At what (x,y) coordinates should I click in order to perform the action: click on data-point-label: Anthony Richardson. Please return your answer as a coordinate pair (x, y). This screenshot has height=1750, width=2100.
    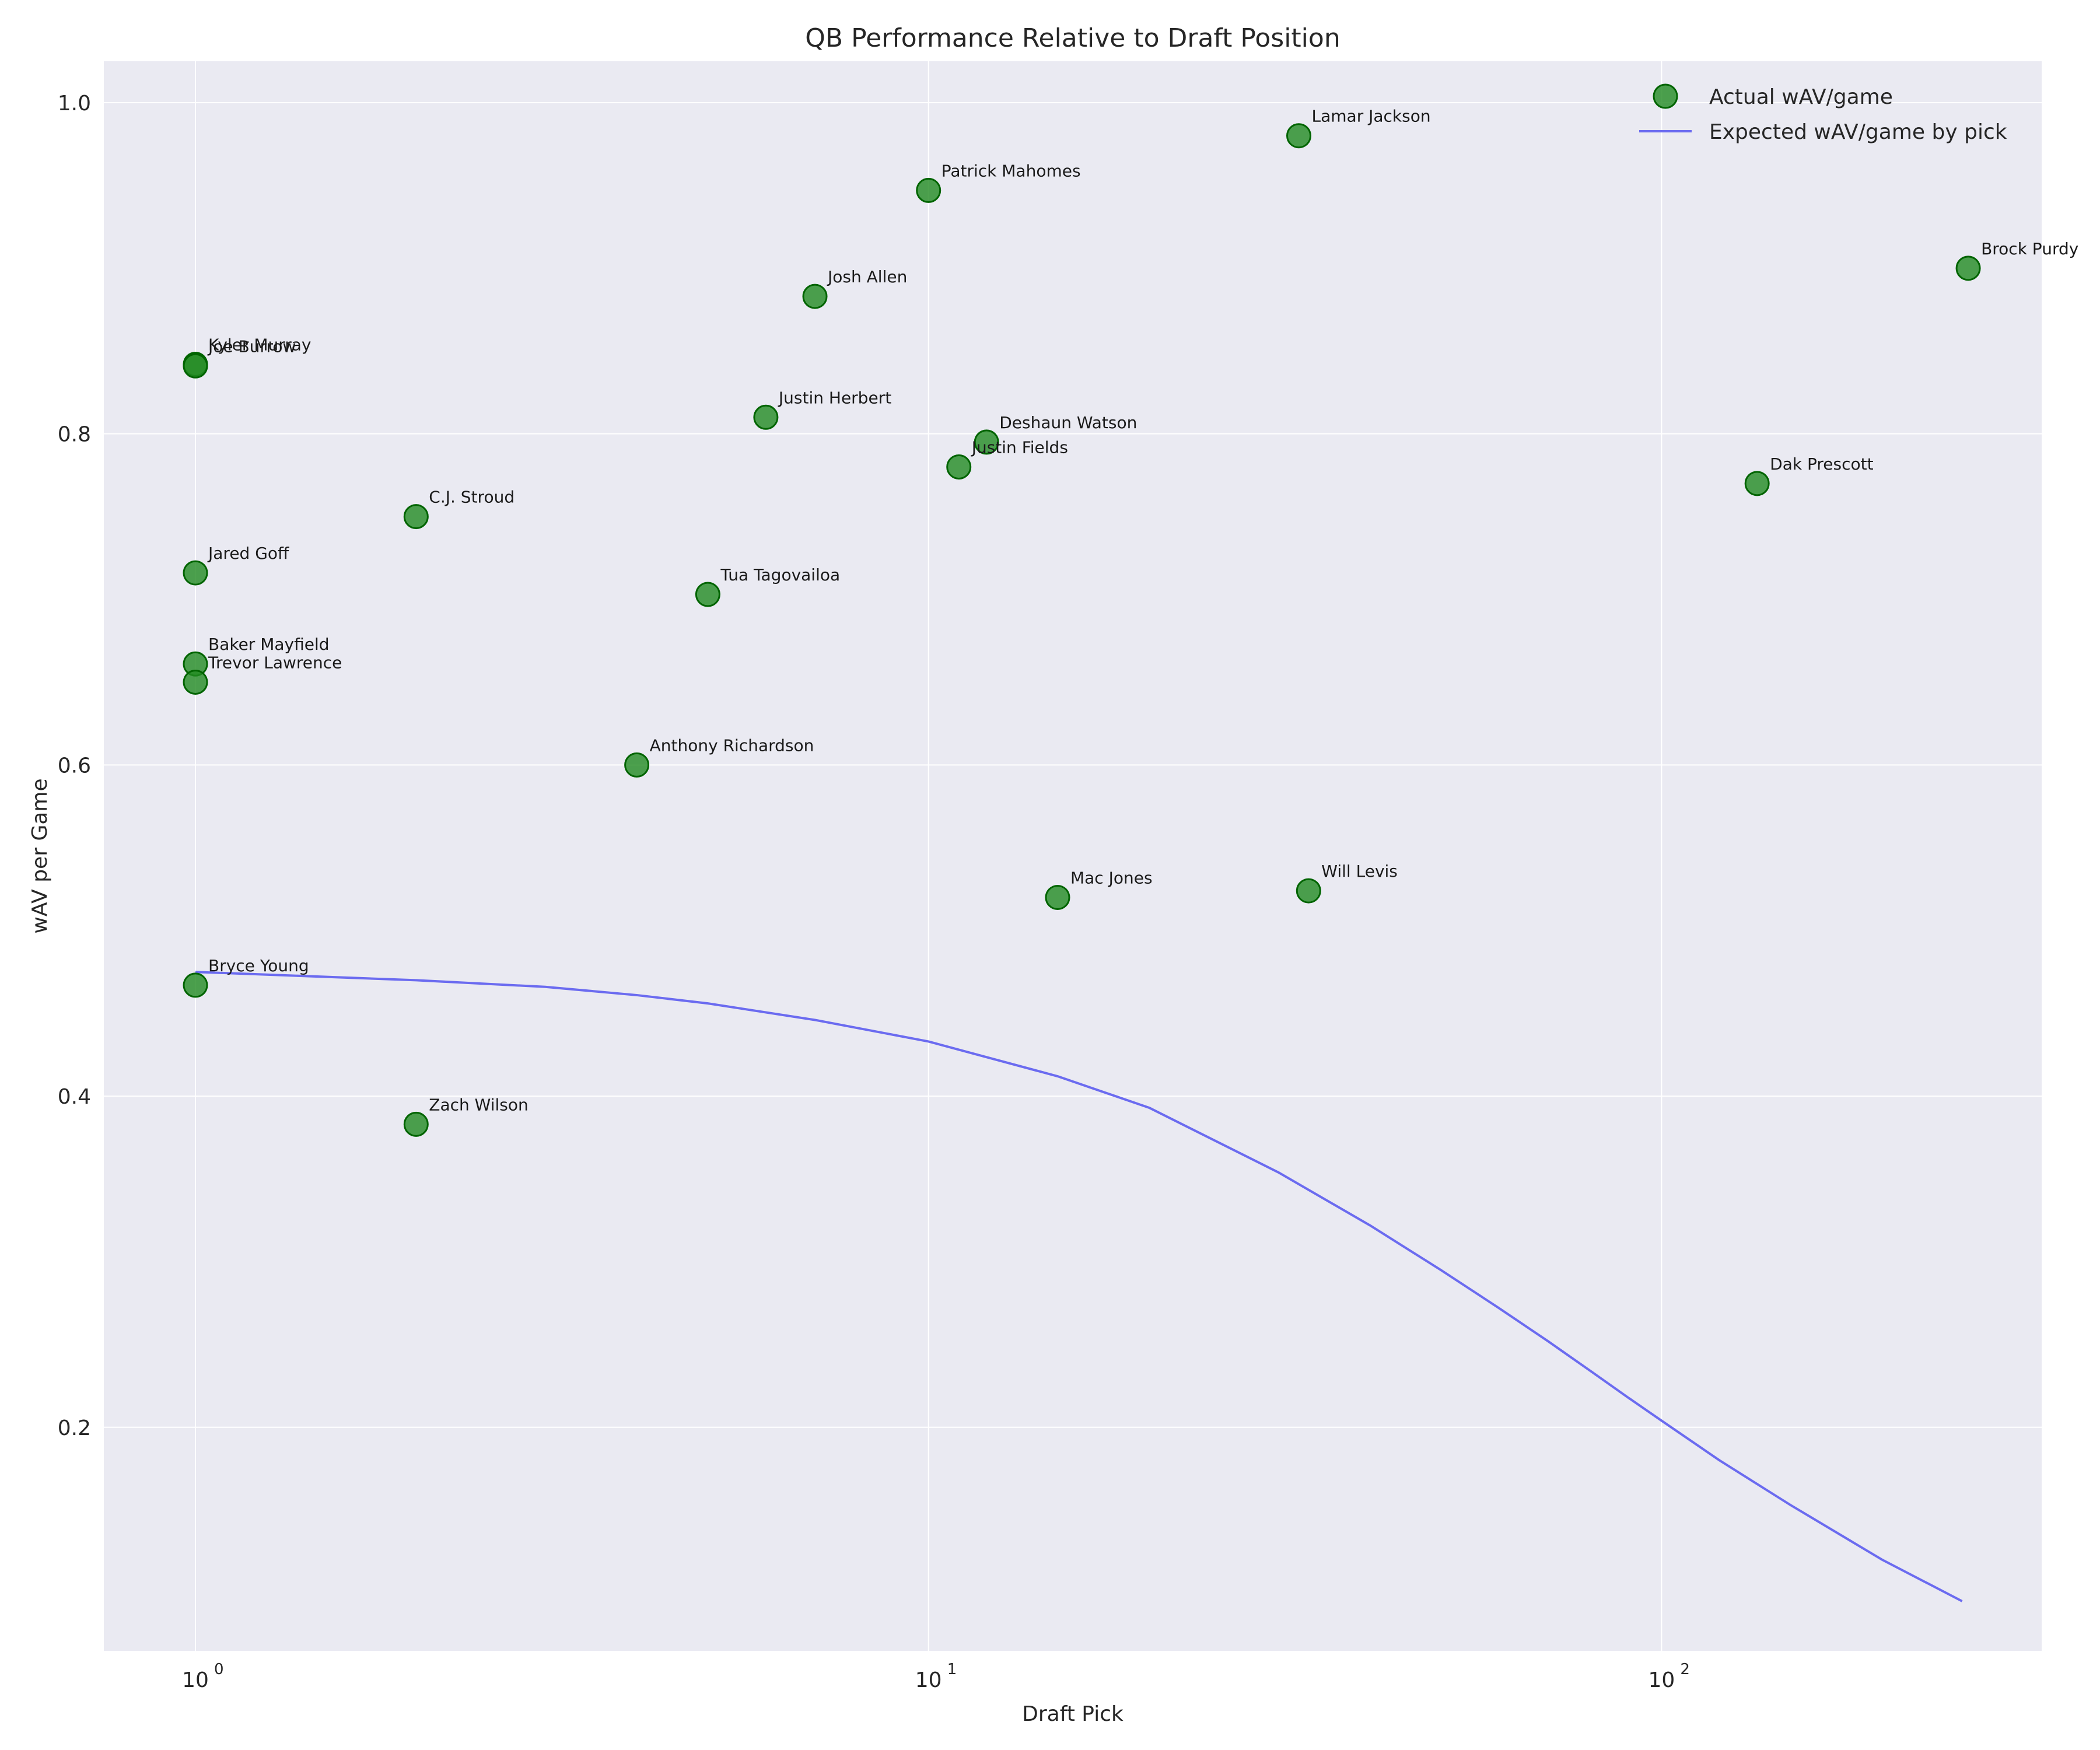
    Looking at the image, I should click on (732, 745).